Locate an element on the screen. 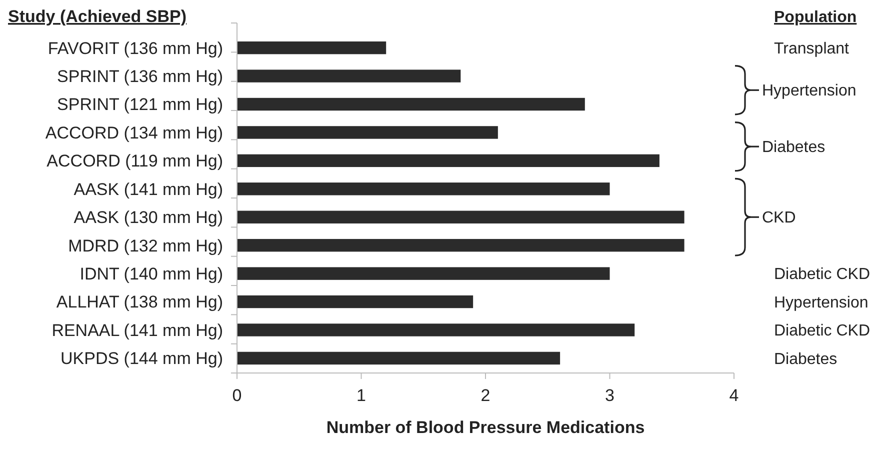  y-tick-label: AASK (141 mm Hg) is located at coordinates (148, 189).